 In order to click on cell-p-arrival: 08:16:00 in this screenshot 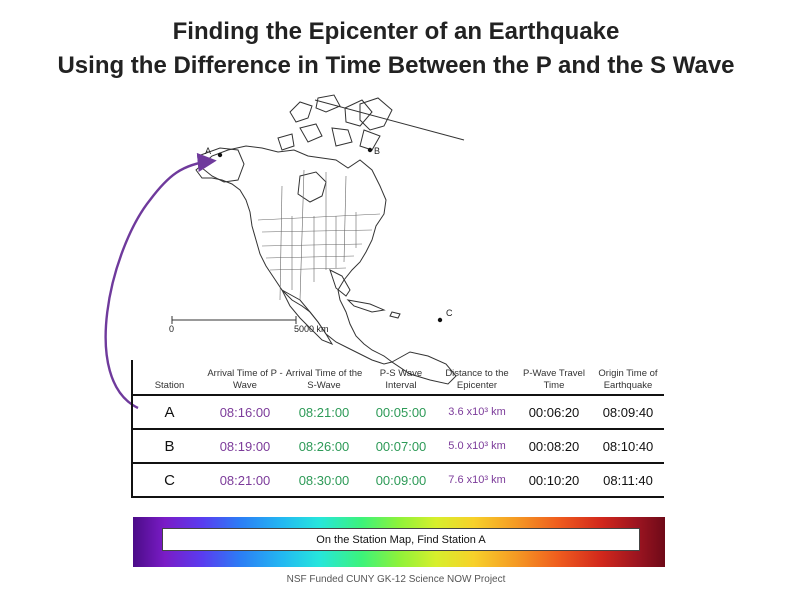, I will do `click(245, 412)`.